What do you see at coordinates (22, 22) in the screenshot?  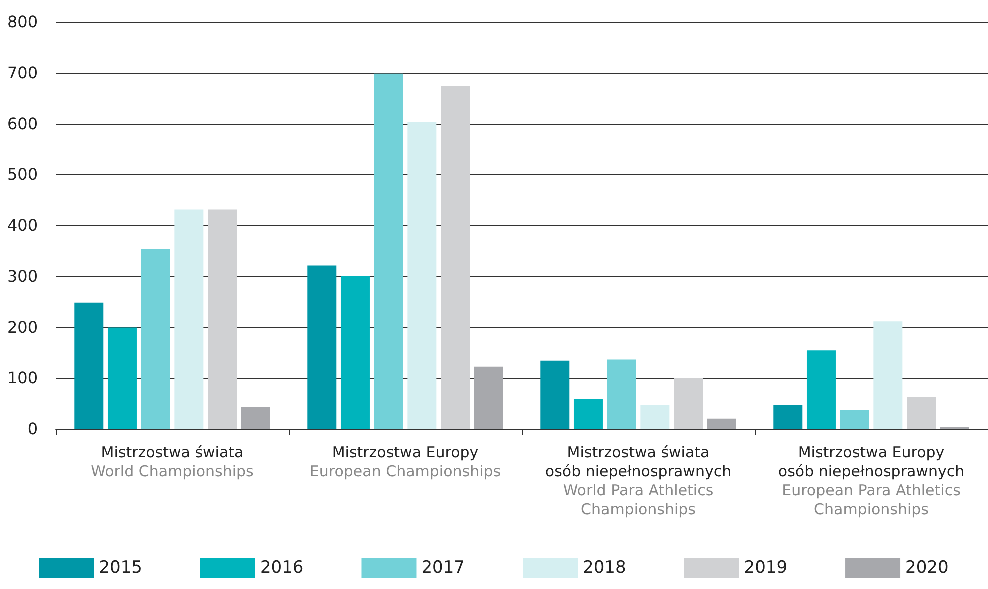 I see `y-tick-label: 800` at bounding box center [22, 22].